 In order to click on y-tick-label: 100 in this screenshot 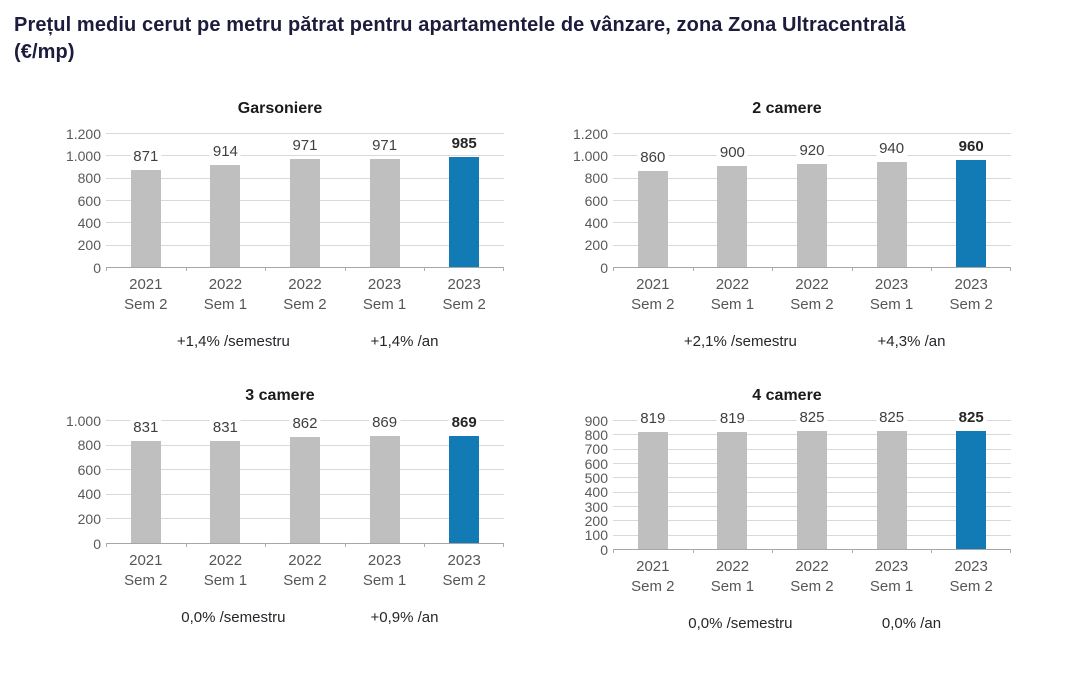, I will do `click(596, 535)`.